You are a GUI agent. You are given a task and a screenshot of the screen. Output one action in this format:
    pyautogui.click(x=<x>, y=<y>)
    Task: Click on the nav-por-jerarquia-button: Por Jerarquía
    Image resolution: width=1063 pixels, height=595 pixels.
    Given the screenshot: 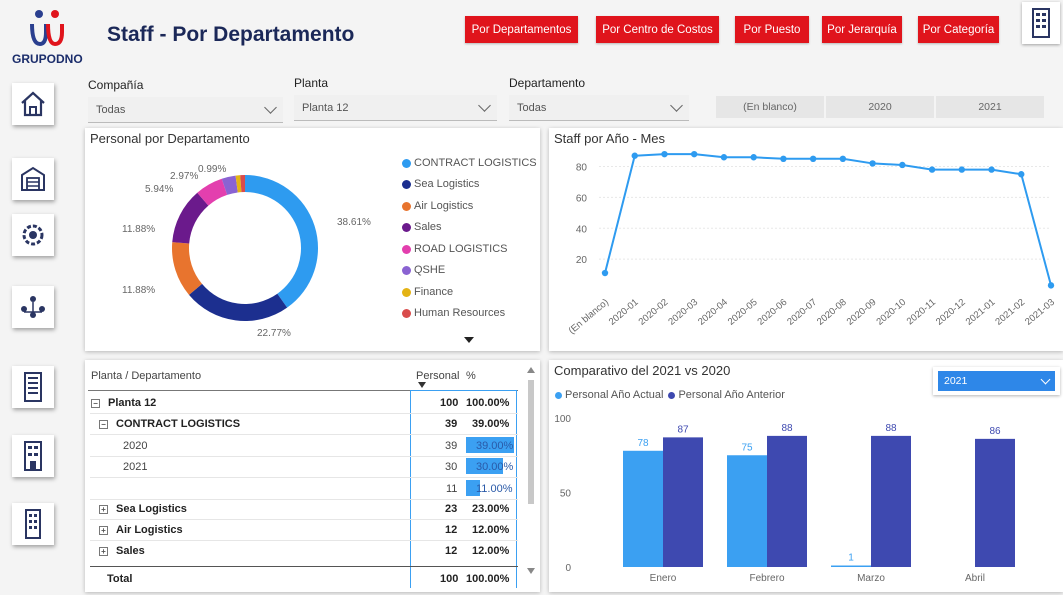 What is the action you would take?
    pyautogui.click(x=862, y=29)
    